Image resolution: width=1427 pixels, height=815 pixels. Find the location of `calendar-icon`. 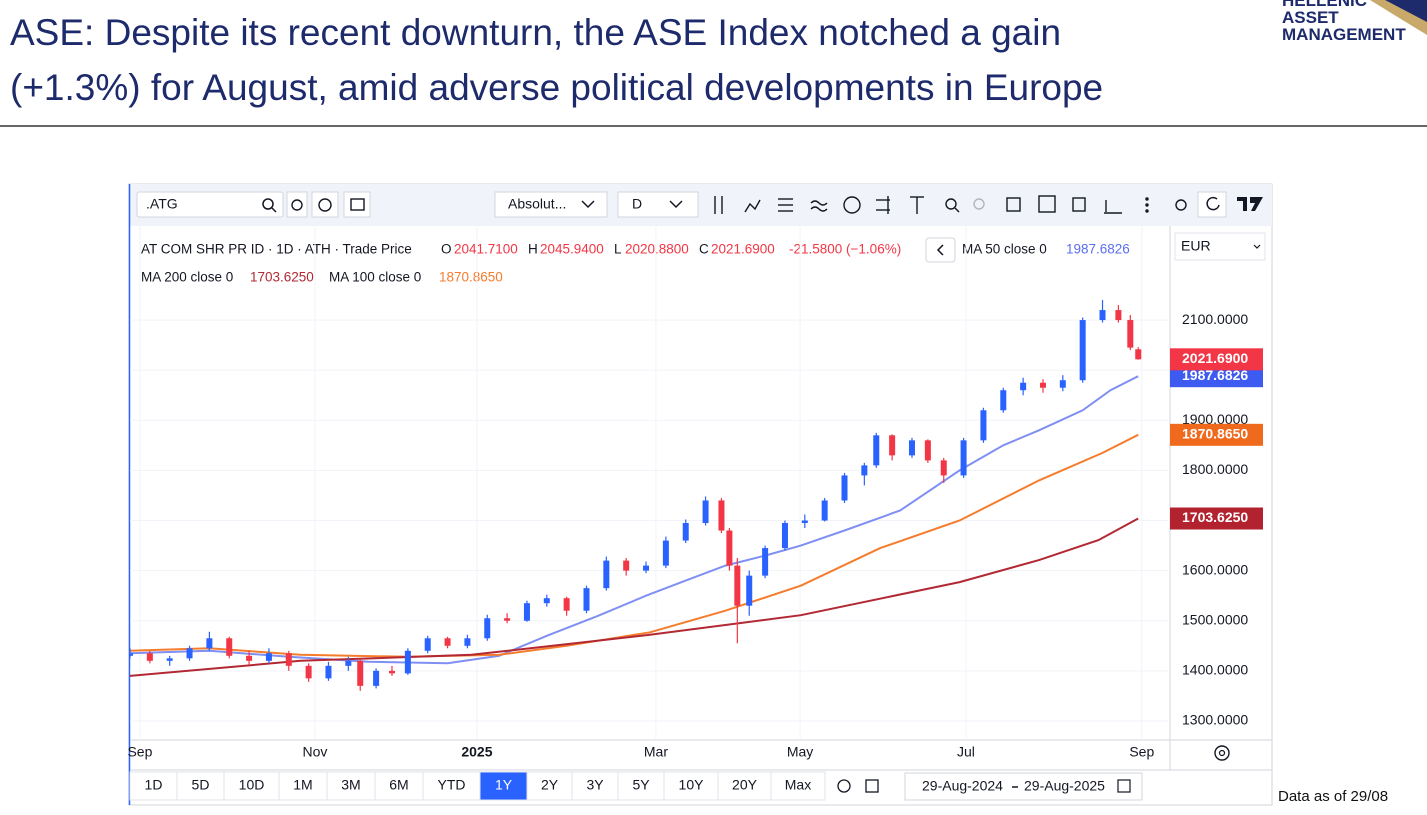

calendar-icon is located at coordinates (1124, 786).